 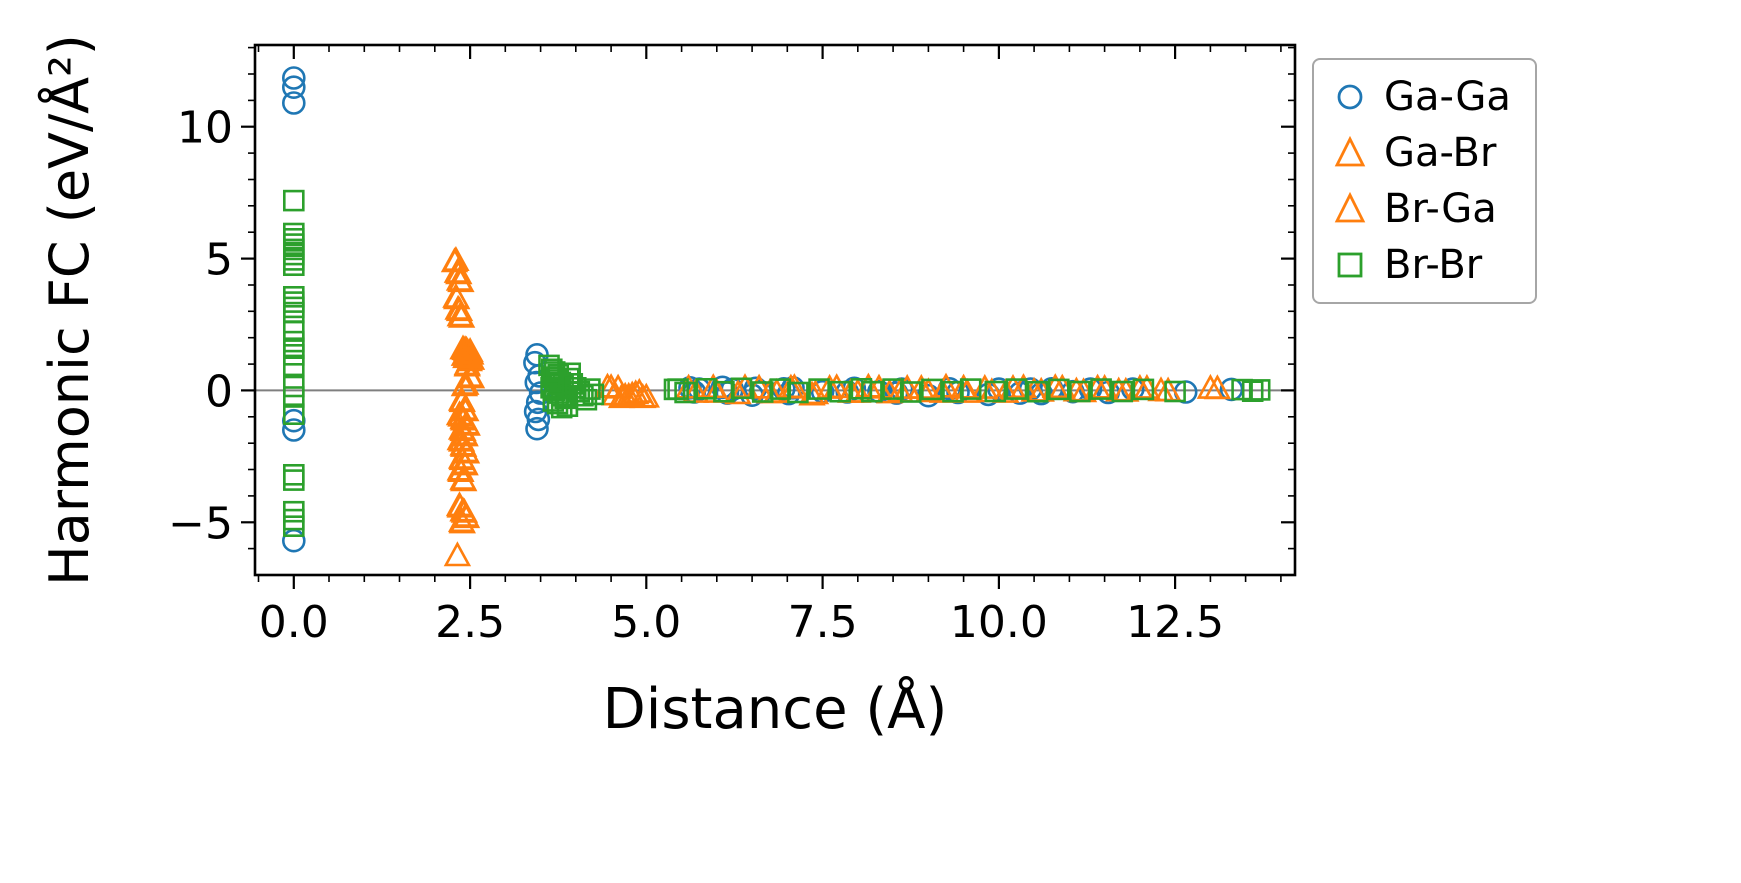 I want to click on svg-text: −5, so click(x=200, y=523).